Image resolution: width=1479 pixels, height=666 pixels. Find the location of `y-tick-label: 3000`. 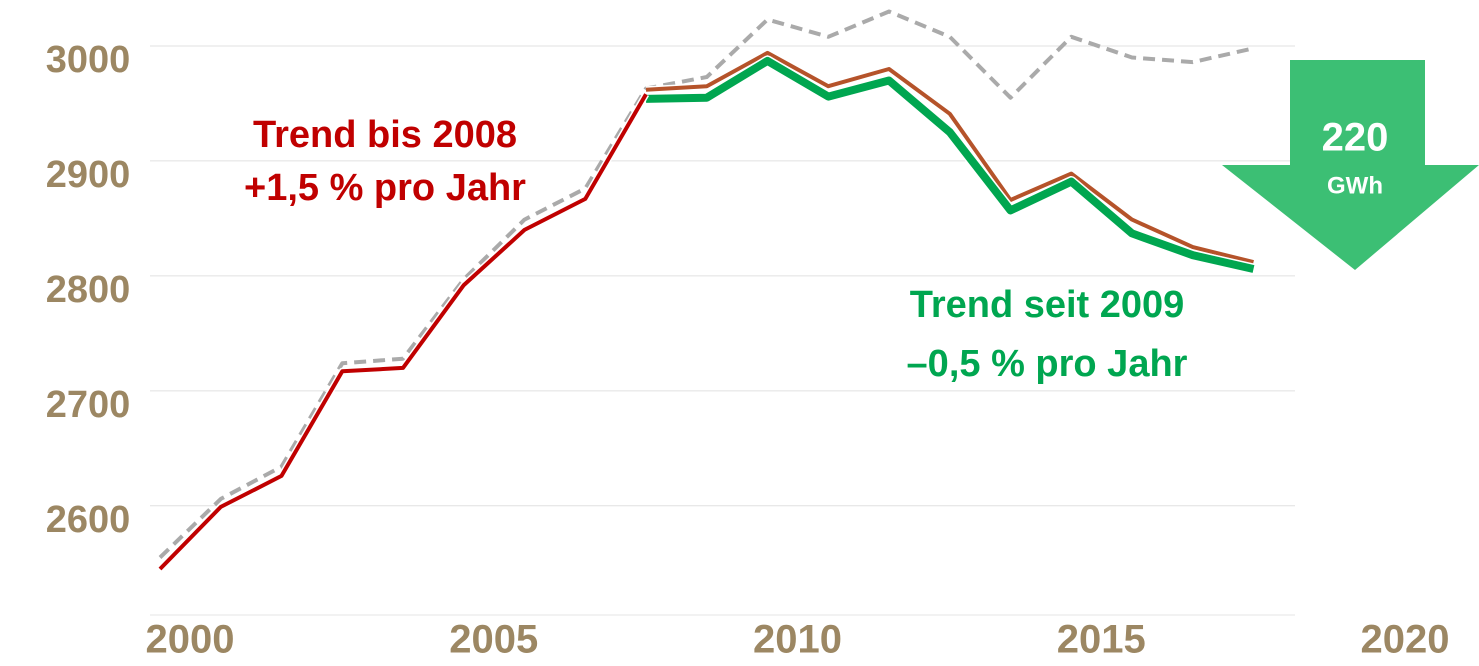

y-tick-label: 3000 is located at coordinates (88, 60).